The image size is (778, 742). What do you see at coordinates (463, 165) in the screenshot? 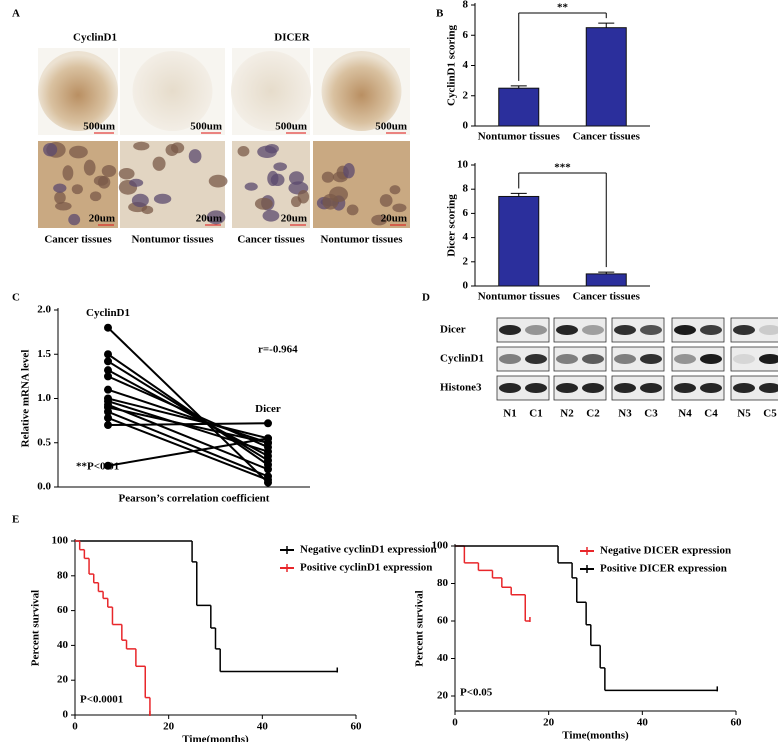
I see `y-tick-label: 10` at bounding box center [463, 165].